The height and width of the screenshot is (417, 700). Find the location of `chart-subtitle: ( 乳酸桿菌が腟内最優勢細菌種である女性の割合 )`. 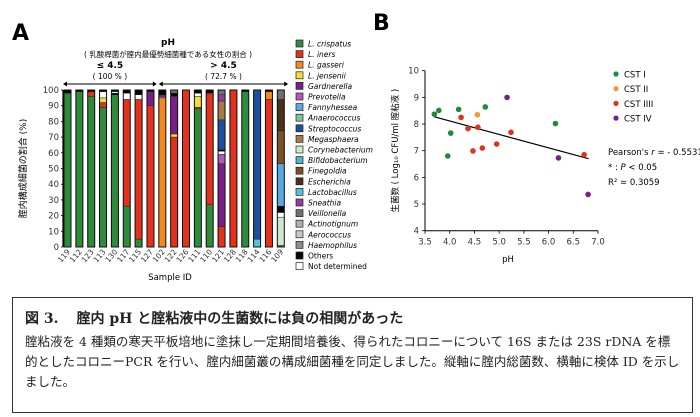

chart-subtitle: ( 乳酸桿菌が腟内最優勢細菌種である女性の割合 ) is located at coordinates (168, 54).